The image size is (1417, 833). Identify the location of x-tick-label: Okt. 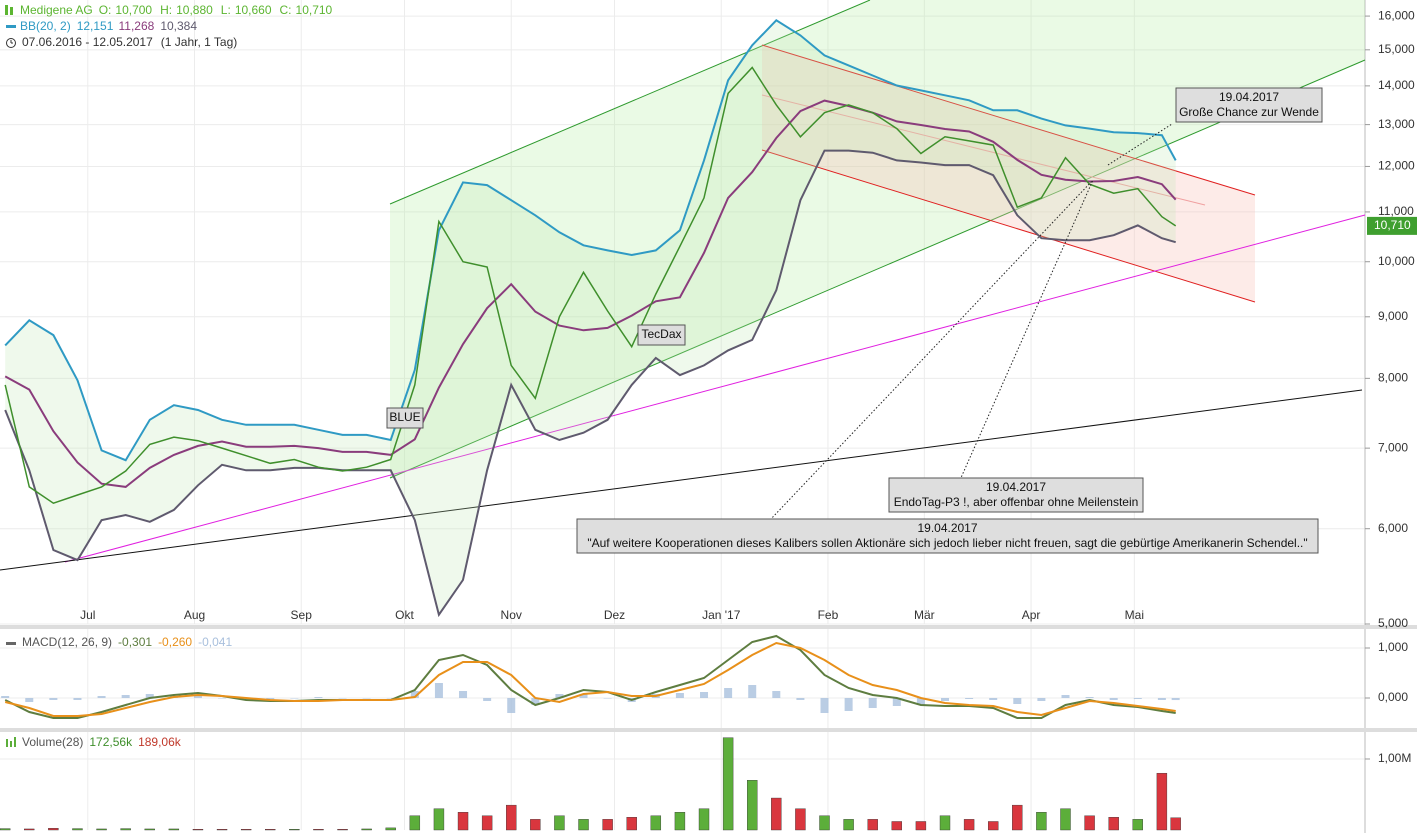
(404, 615).